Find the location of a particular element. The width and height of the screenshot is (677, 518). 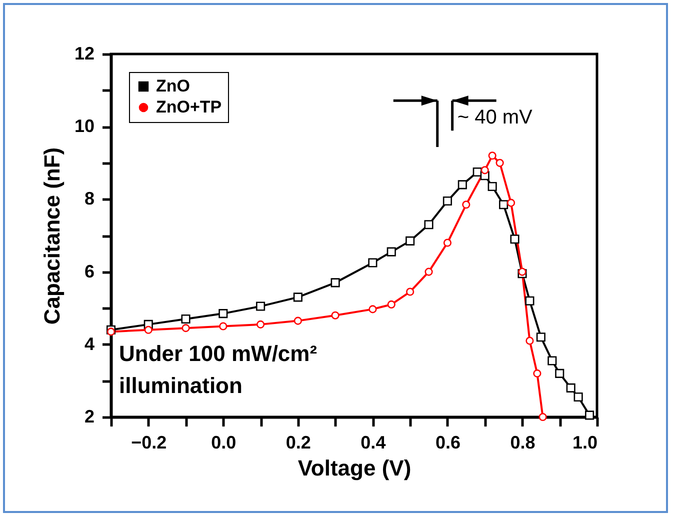

x-tick-label: 0.4 is located at coordinates (373, 442).